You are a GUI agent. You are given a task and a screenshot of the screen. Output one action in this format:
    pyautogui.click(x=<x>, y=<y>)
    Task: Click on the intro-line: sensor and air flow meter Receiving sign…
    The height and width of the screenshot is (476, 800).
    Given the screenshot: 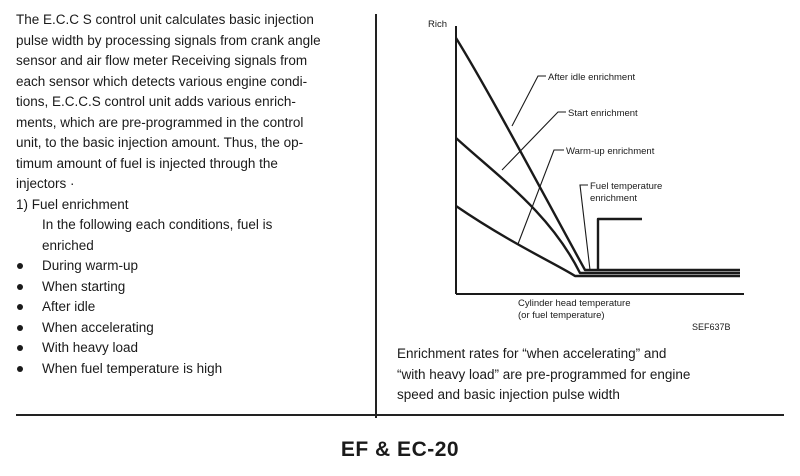 What is the action you would take?
    pyautogui.click(x=162, y=60)
    